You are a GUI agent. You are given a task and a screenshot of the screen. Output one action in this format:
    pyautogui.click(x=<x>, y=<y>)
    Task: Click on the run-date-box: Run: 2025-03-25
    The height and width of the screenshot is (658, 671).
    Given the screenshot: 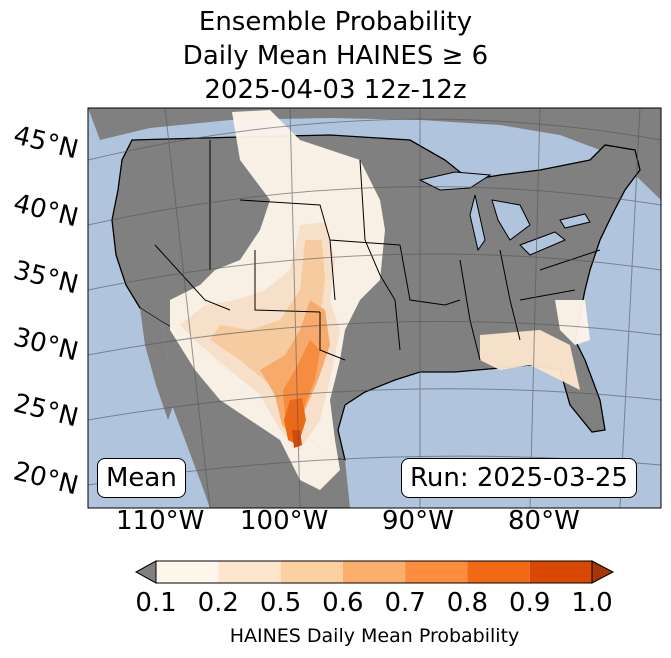 What is the action you would take?
    pyautogui.click(x=519, y=478)
    